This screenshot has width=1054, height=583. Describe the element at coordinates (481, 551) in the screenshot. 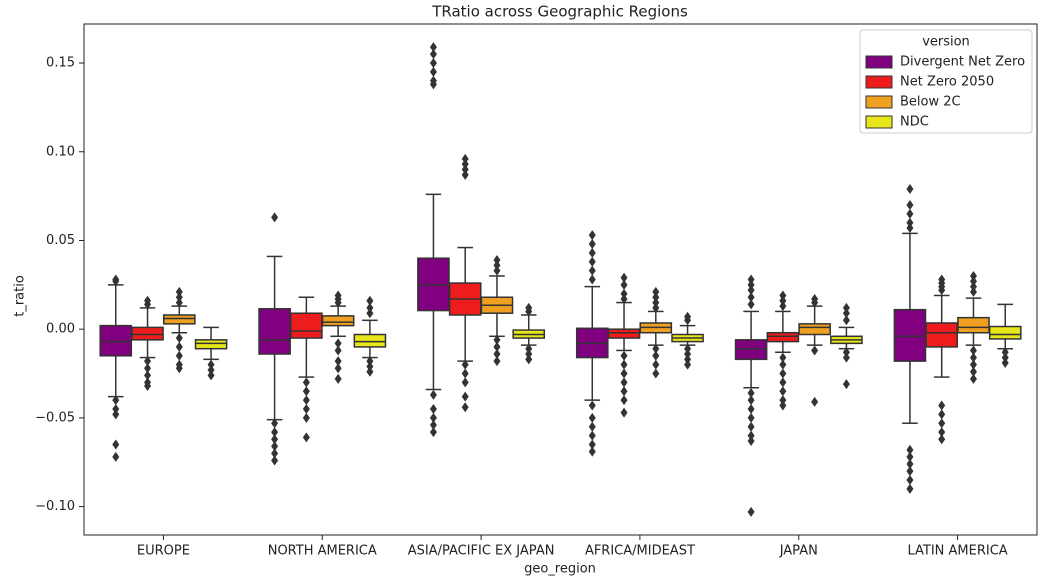

I see `x-tick-label: ASIA/PACIFIC EX JAPAN` at that location.